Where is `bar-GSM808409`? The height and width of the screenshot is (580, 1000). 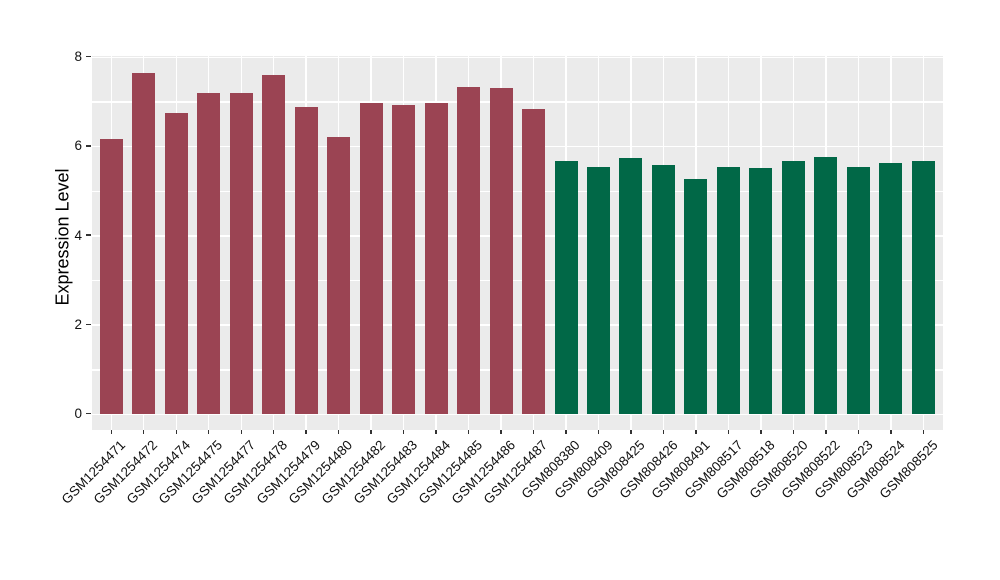 bar-GSM808409 is located at coordinates (598, 290).